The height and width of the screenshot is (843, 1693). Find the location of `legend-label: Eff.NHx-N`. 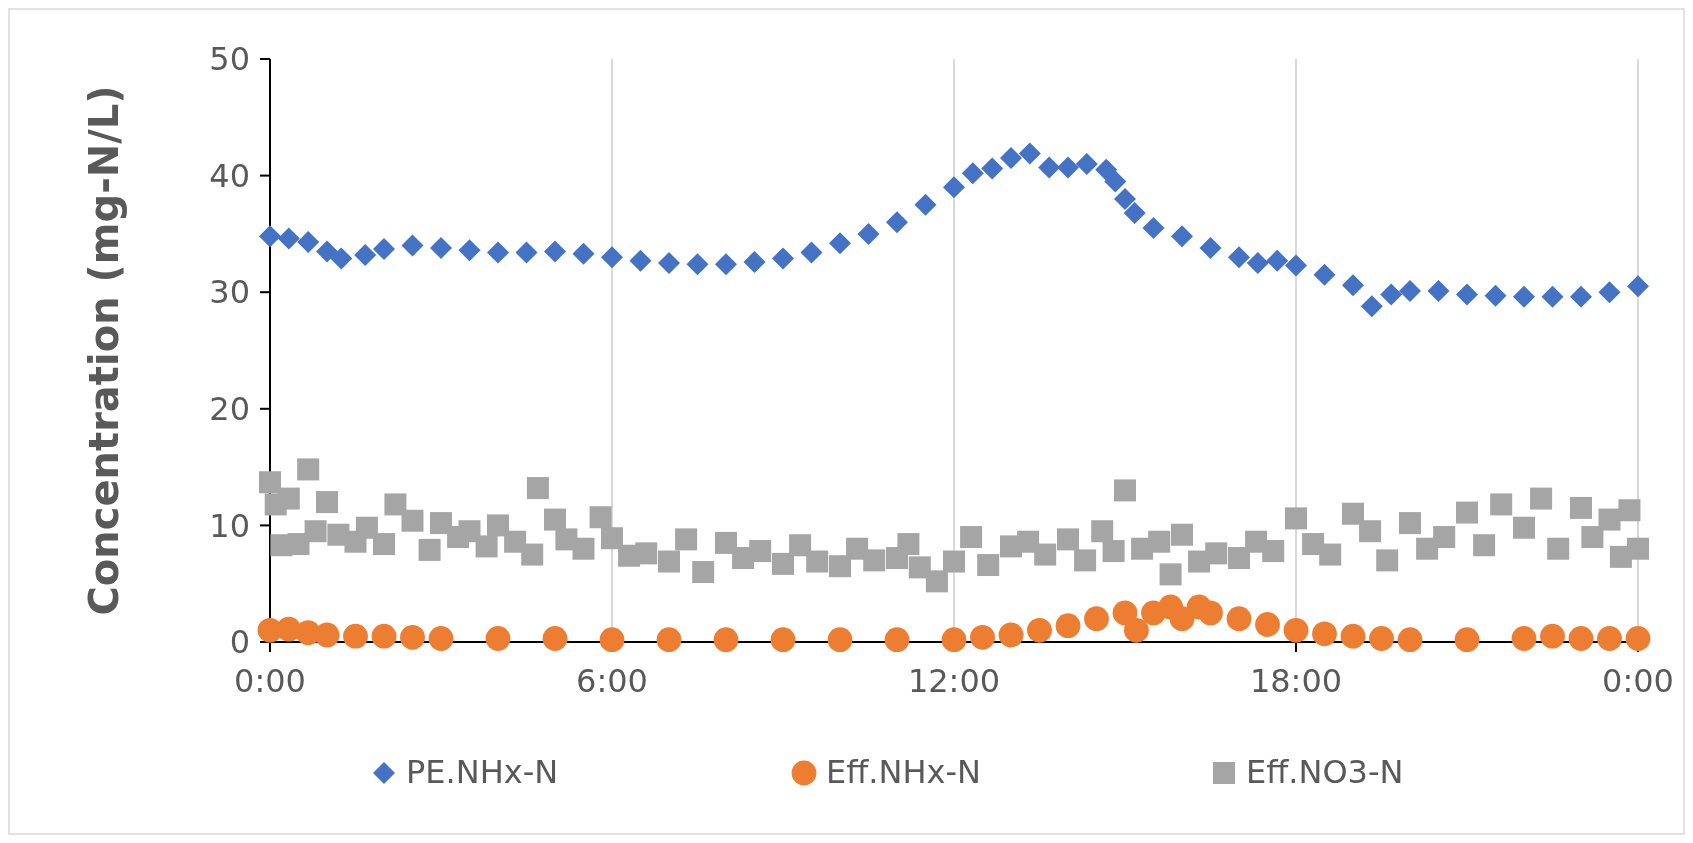

legend-label: Eff.NHx-N is located at coordinates (903, 772).